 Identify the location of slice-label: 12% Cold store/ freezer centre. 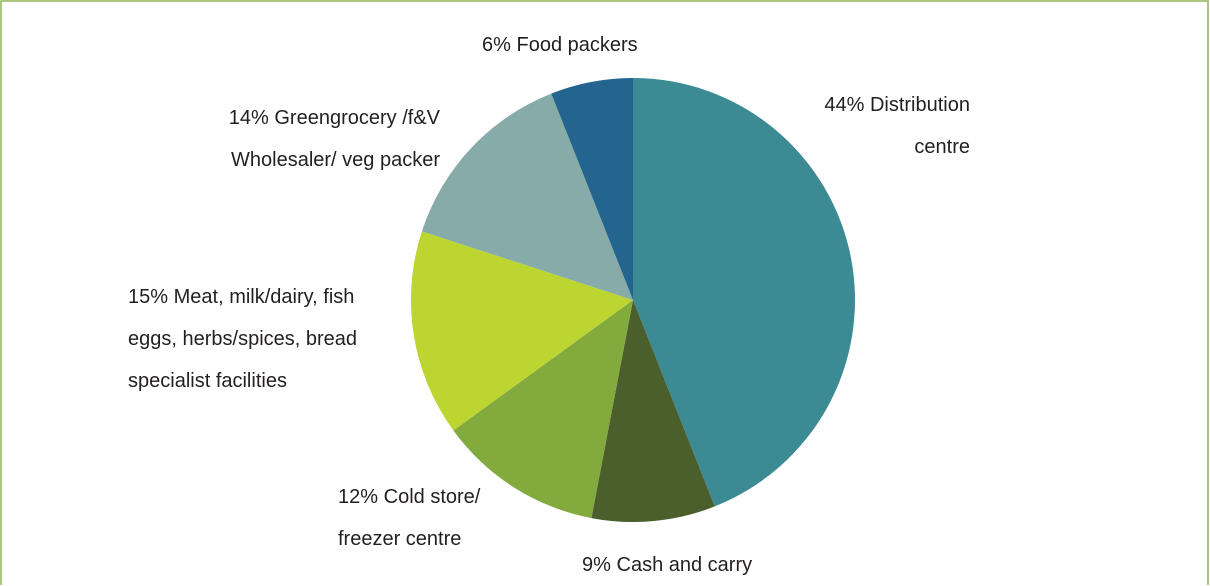
(409, 518).